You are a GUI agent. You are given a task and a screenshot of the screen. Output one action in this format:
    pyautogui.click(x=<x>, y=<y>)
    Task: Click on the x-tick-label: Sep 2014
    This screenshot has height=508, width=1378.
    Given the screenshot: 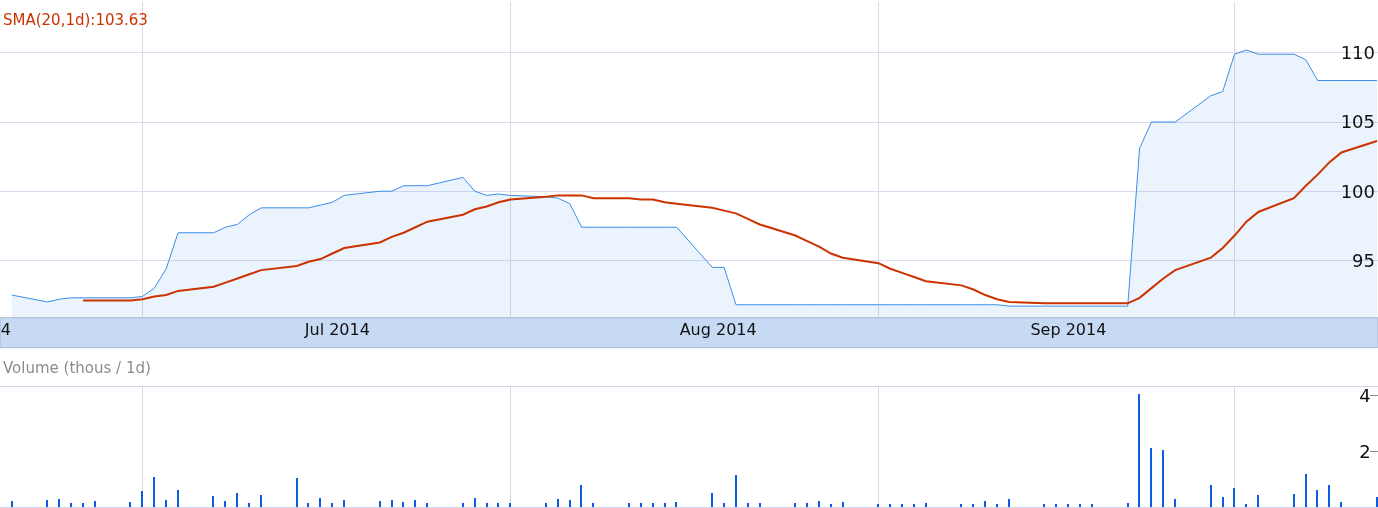 What is the action you would take?
    pyautogui.click(x=1068, y=329)
    